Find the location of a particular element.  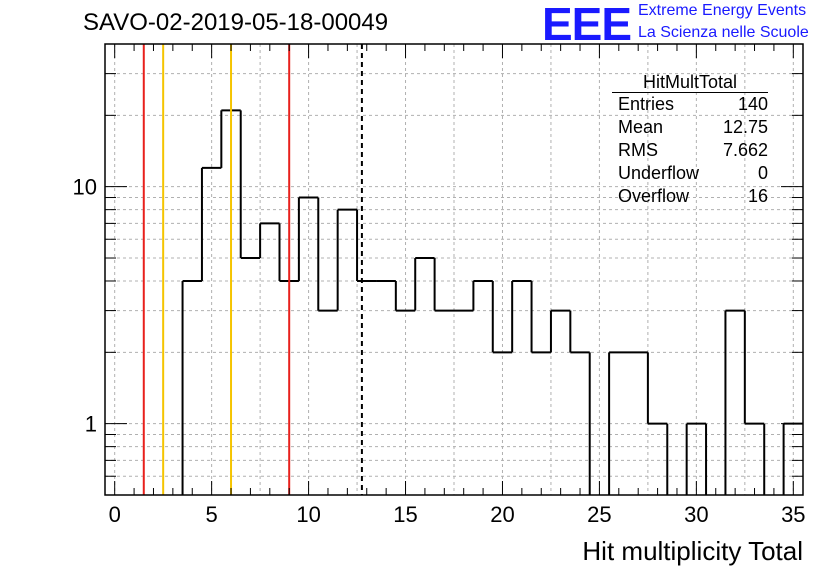

stats-label: Overflow is located at coordinates (654, 196).